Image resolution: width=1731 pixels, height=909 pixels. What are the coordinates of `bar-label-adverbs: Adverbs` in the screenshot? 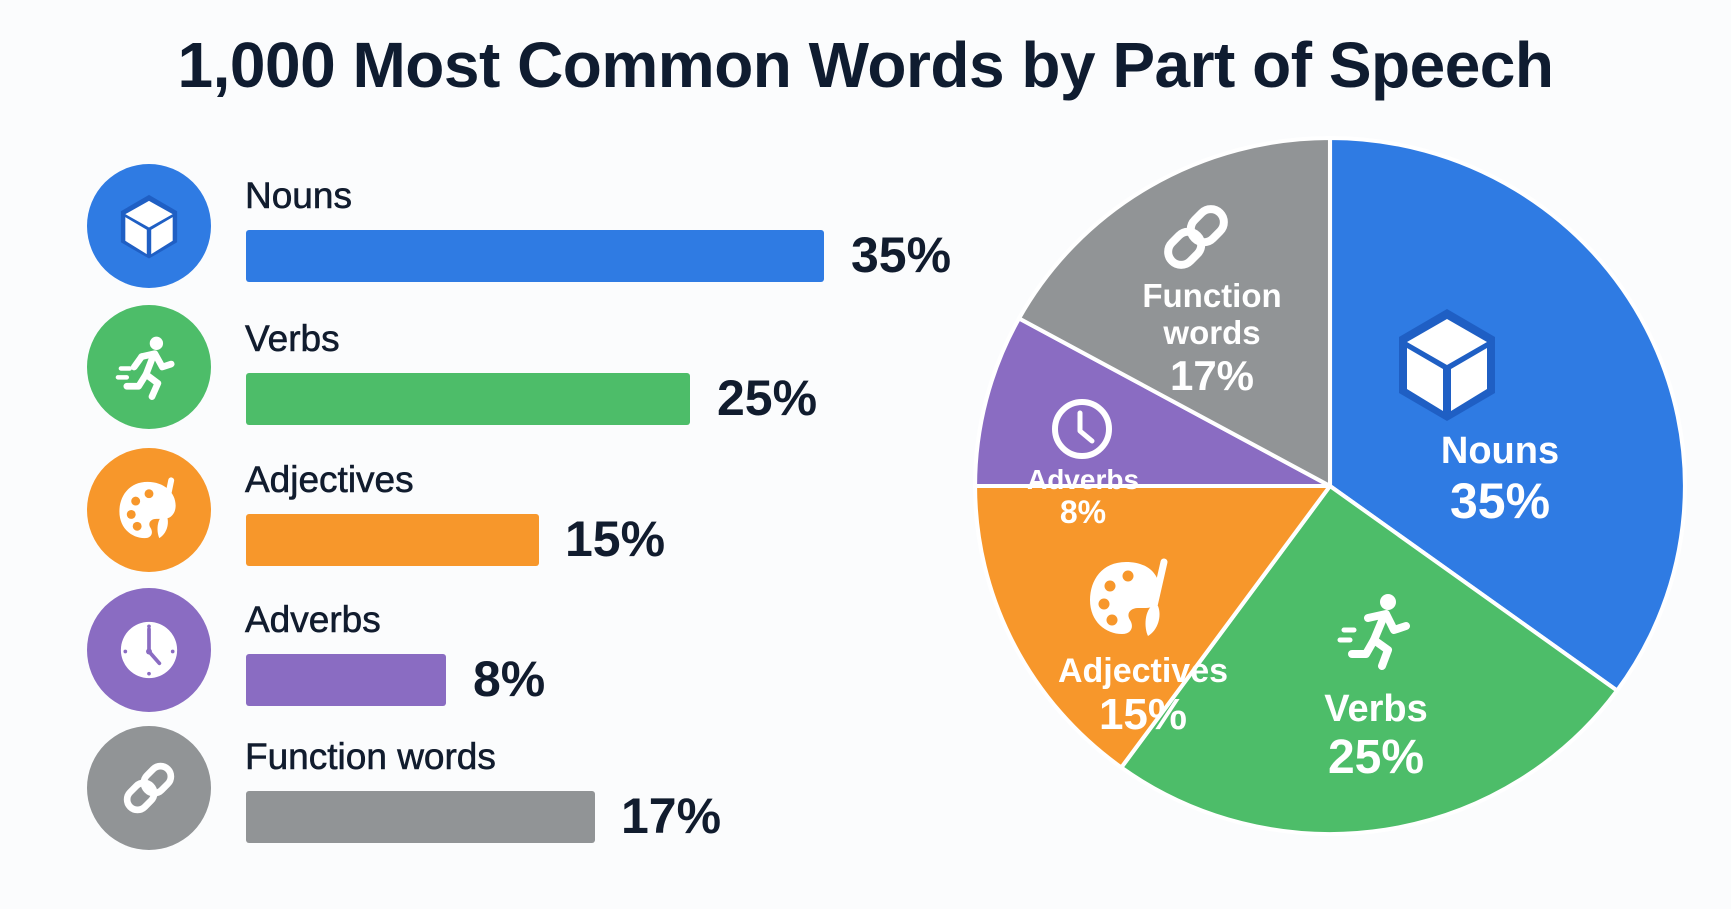 It's located at (313, 620).